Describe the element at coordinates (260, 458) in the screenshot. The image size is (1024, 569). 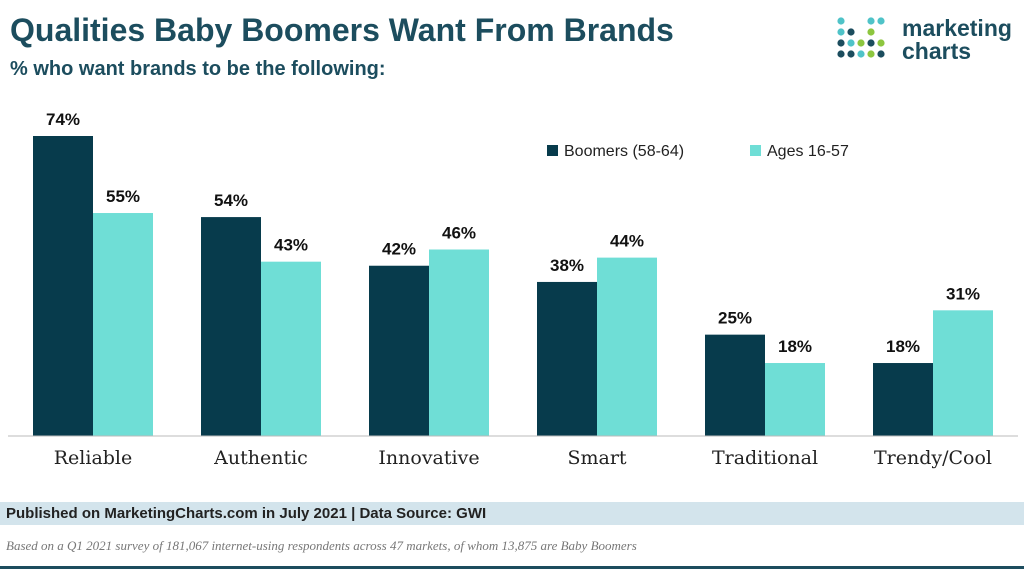
I see `category-label: Authentic` at that location.